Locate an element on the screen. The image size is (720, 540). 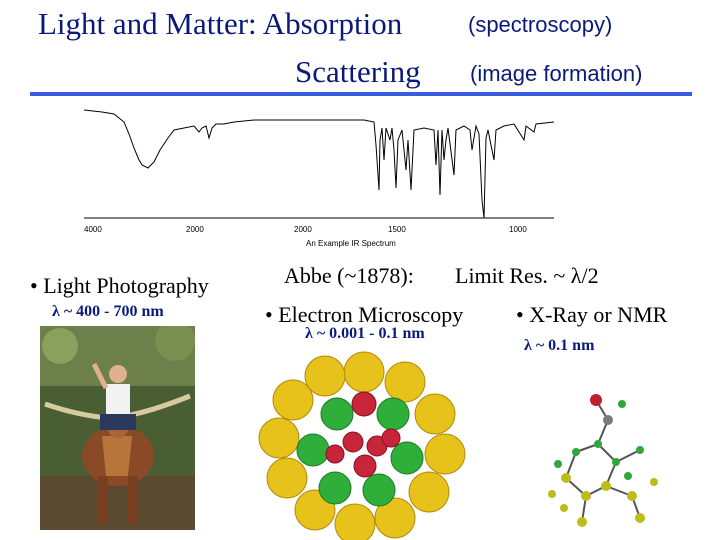
em-protein-image is located at coordinates (362, 445).